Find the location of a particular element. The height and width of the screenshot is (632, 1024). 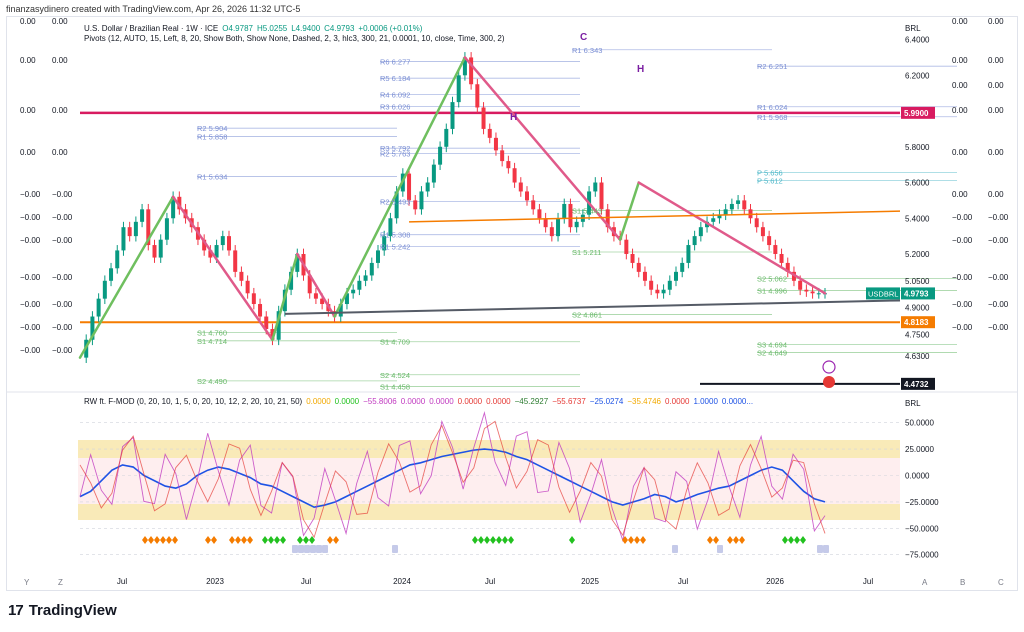

ohlc-close: C4.9793 is located at coordinates (339, 28).